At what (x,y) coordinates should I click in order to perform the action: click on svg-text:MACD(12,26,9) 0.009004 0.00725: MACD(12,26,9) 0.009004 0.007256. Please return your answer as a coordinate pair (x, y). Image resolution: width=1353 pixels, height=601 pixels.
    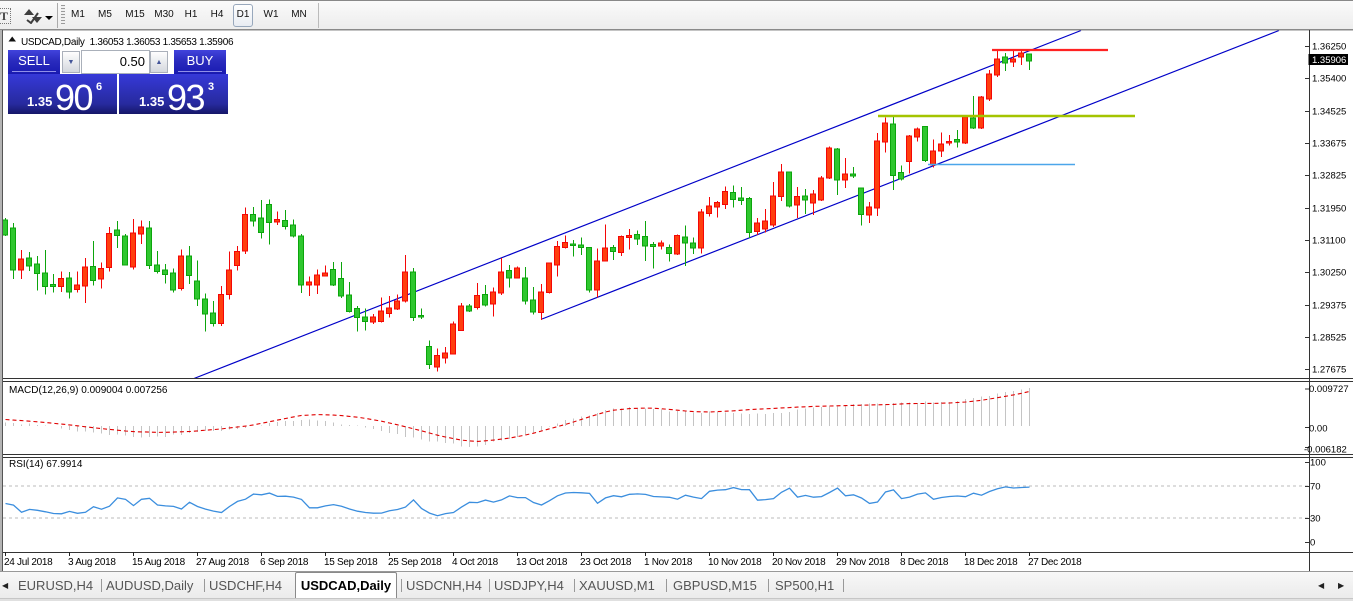
    Looking at the image, I should click on (88, 390).